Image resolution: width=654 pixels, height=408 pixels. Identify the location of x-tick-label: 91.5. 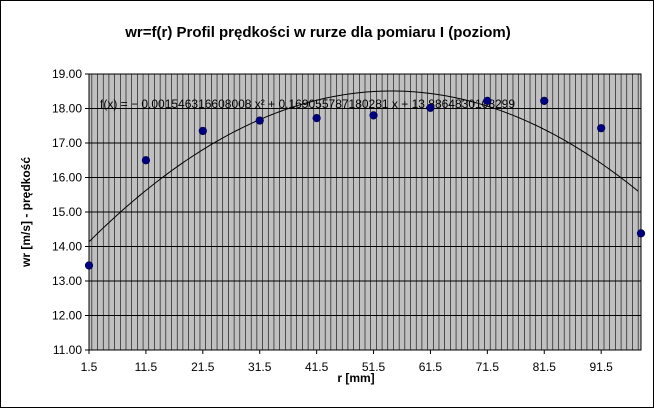
(601, 367).